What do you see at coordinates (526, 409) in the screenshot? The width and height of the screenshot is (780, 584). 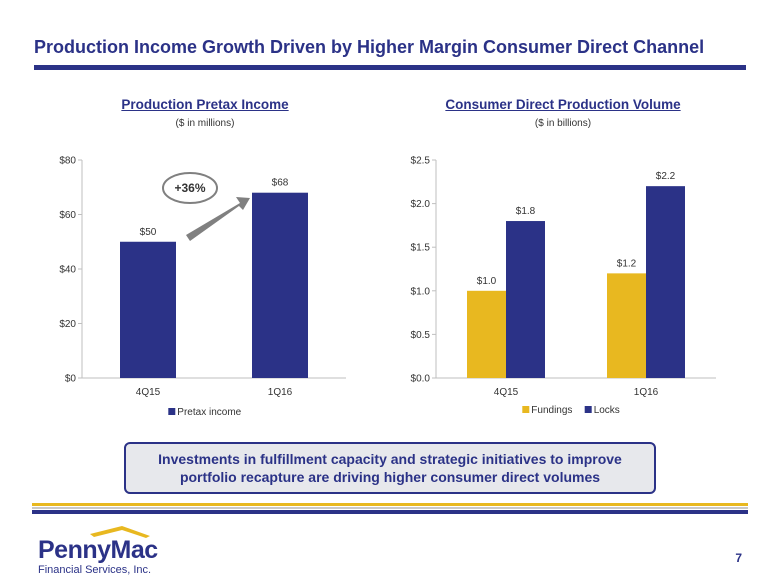 I see `legend-swatch-fundings` at bounding box center [526, 409].